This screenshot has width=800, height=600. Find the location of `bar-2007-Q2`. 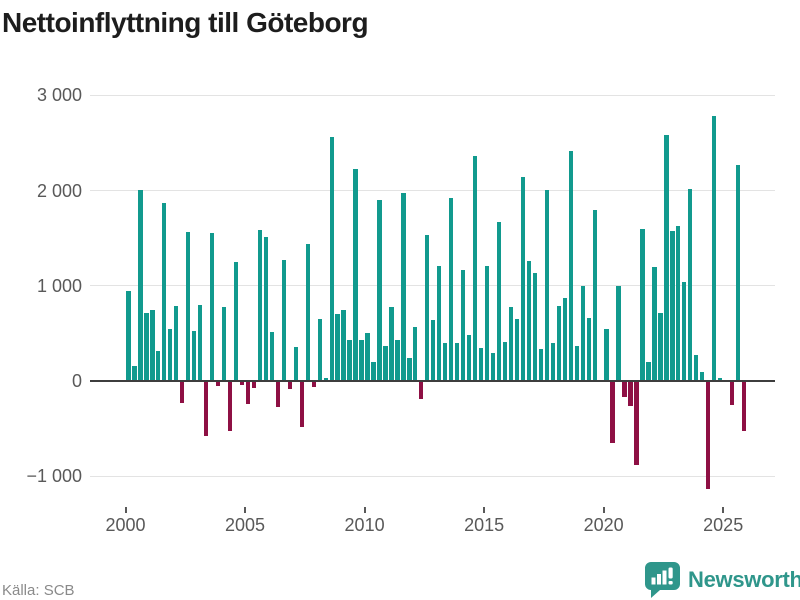

bar-2007-Q2 is located at coordinates (301, 404).